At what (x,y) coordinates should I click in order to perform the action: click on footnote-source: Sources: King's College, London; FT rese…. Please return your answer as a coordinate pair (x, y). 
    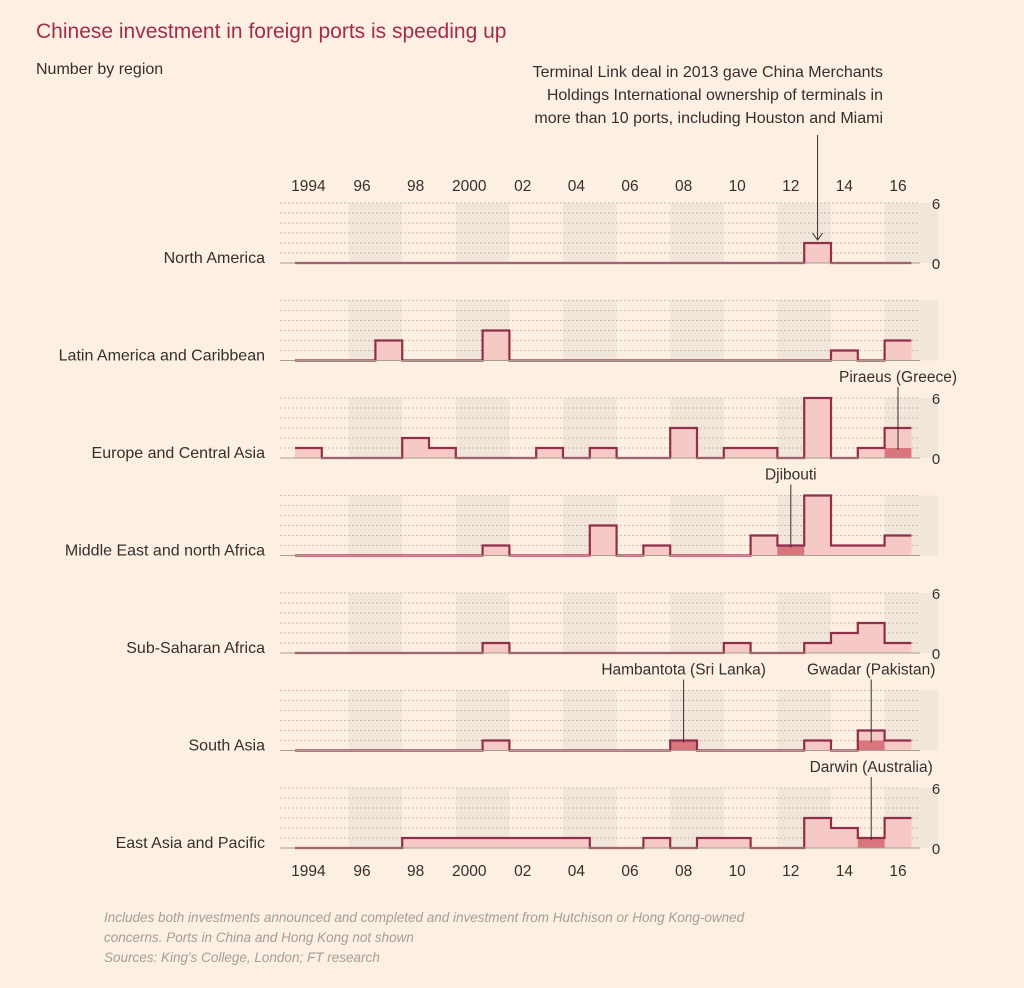
    Looking at the image, I should click on (242, 957).